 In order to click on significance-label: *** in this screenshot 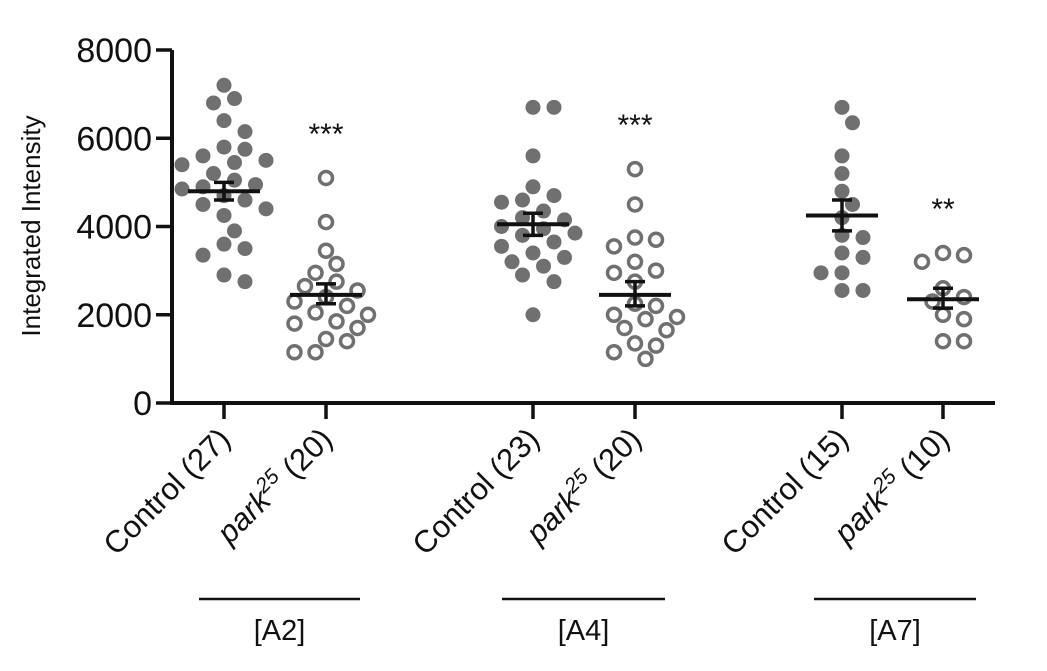, I will do `click(634, 125)`.